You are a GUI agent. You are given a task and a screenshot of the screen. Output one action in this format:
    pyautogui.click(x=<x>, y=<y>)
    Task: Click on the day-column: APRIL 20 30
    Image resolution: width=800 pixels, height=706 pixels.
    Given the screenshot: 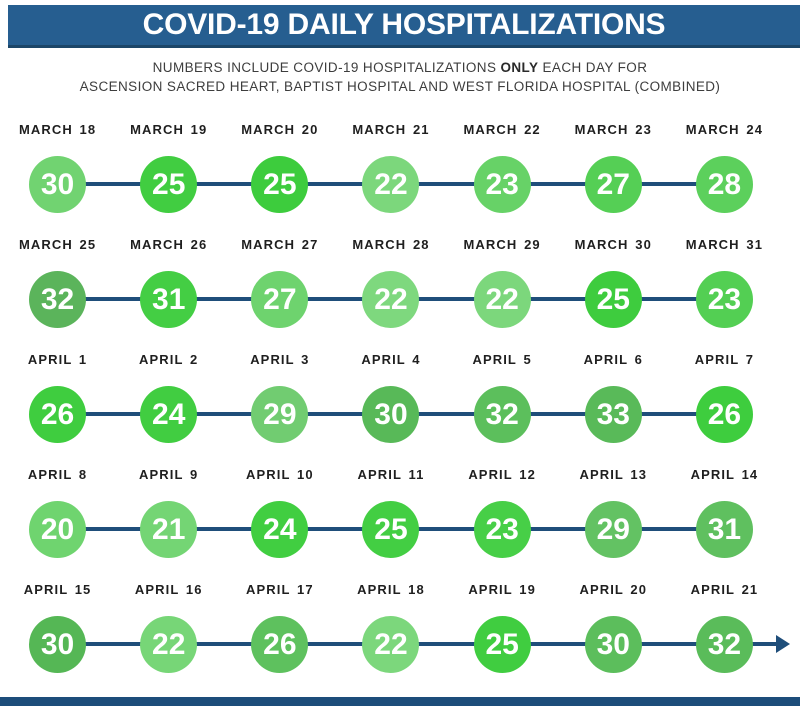 What is the action you would take?
    pyautogui.click(x=613, y=635)
    